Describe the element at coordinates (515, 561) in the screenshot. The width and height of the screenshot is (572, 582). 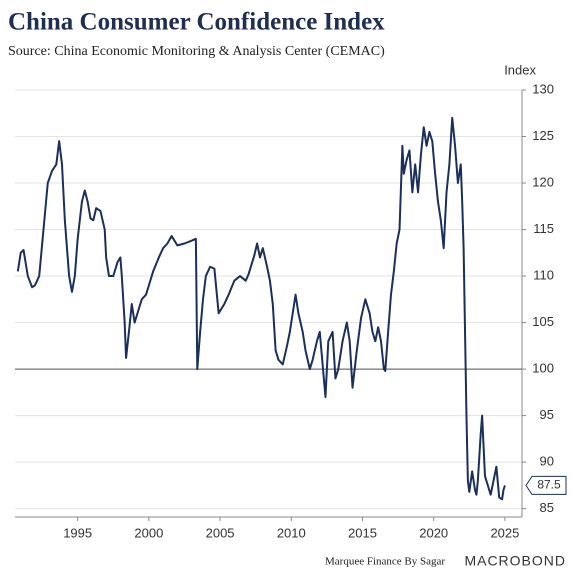
I see `brand: MACROBOND` at that location.